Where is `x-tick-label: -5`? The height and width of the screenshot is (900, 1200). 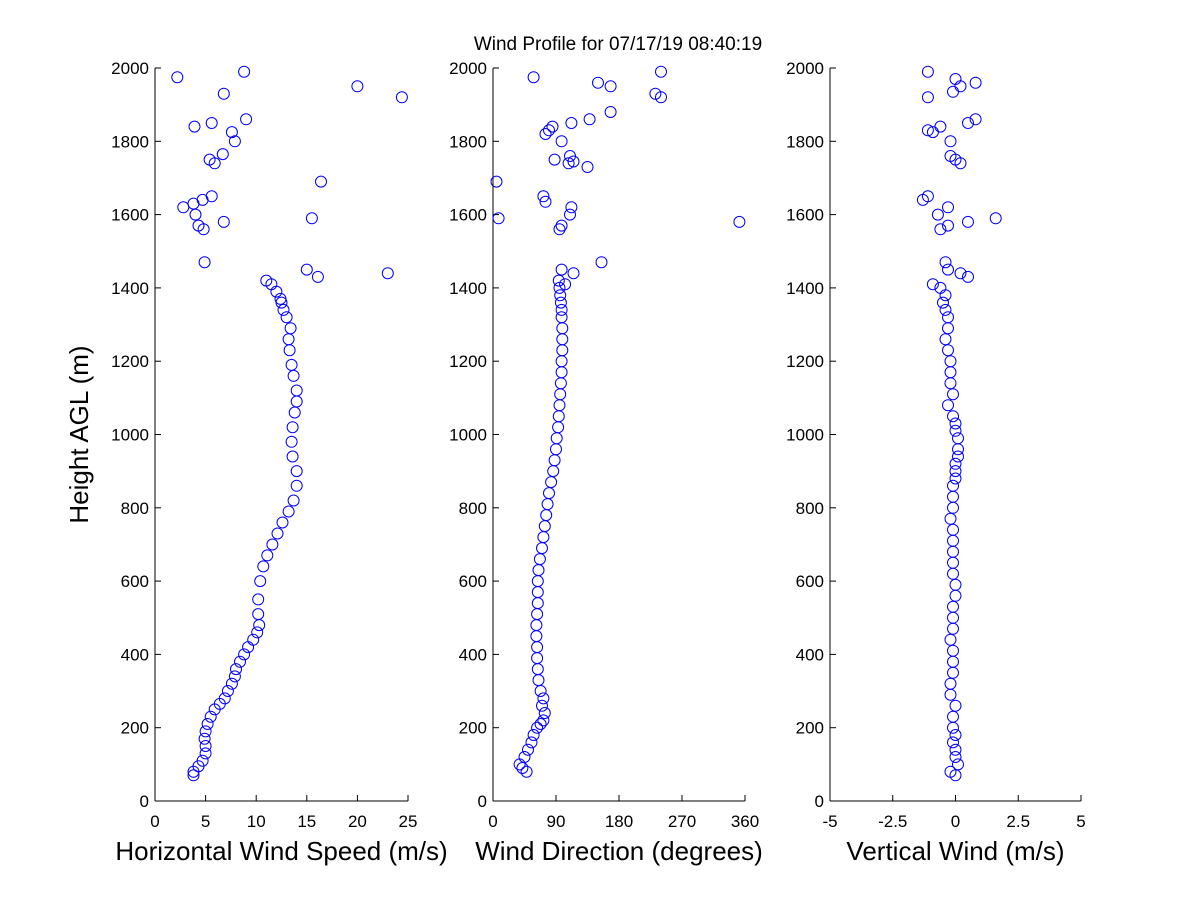
x-tick-label: -5 is located at coordinates (829, 821).